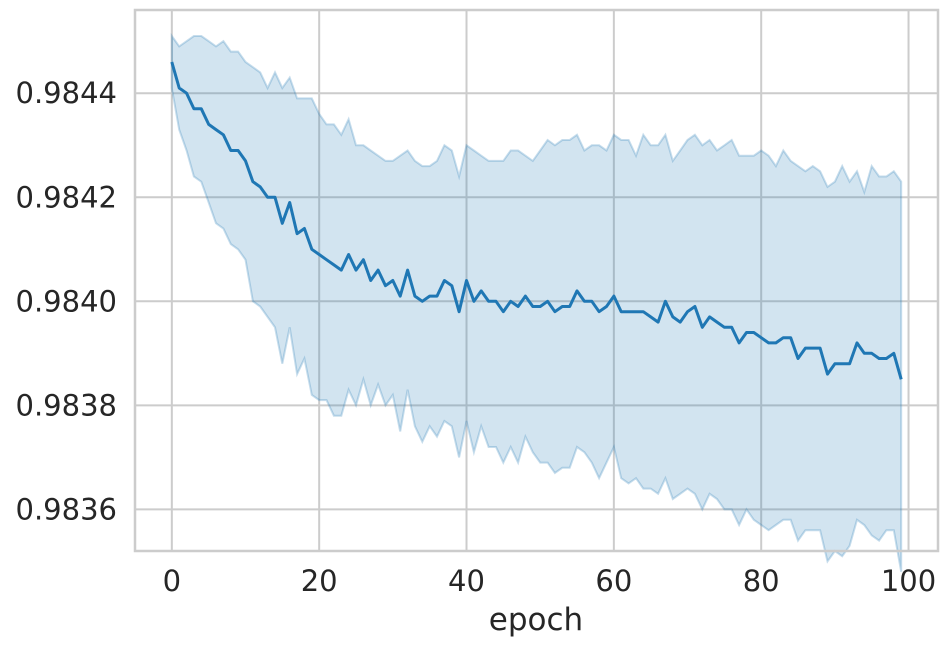 The image size is (947, 648). I want to click on y-tick-label: 0.9842, so click(66, 197).